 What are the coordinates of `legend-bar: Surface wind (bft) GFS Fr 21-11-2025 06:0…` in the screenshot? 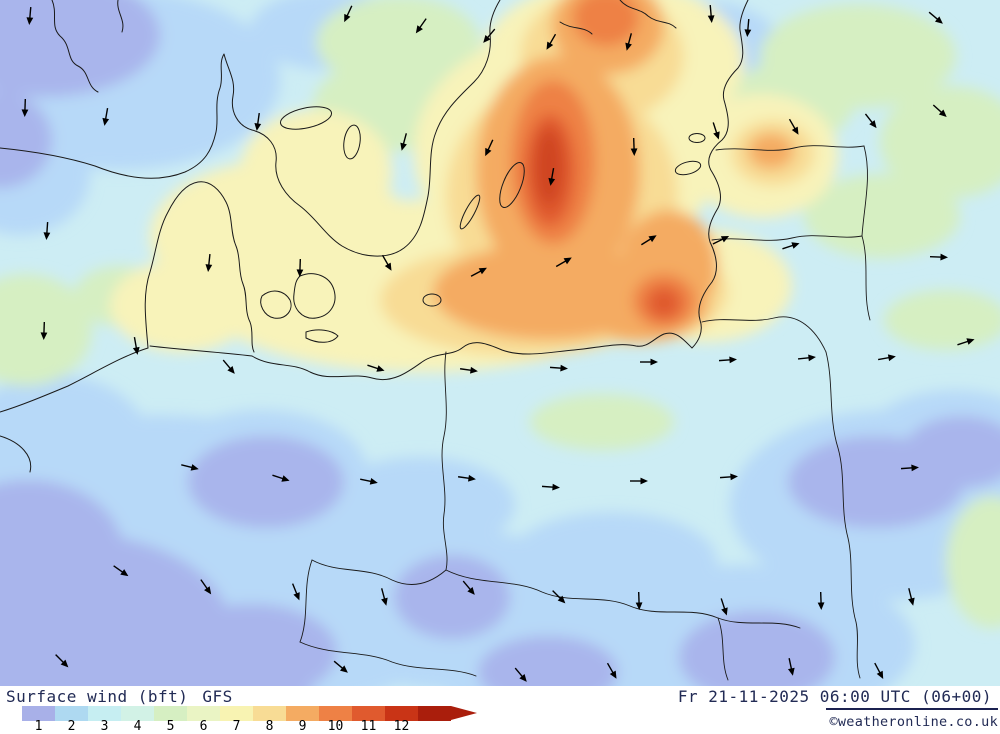 It's located at (500, 709).